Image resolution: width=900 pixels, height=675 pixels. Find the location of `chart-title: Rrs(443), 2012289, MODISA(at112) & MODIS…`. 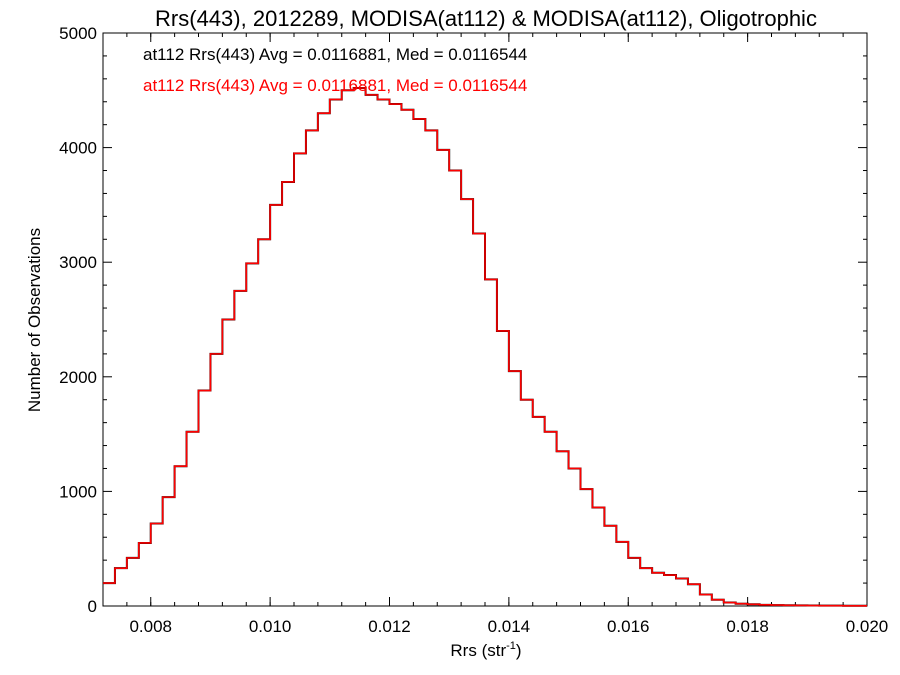

chart-title: Rrs(443), 2012289, MODISA(at112) & MODIS… is located at coordinates (486, 18).